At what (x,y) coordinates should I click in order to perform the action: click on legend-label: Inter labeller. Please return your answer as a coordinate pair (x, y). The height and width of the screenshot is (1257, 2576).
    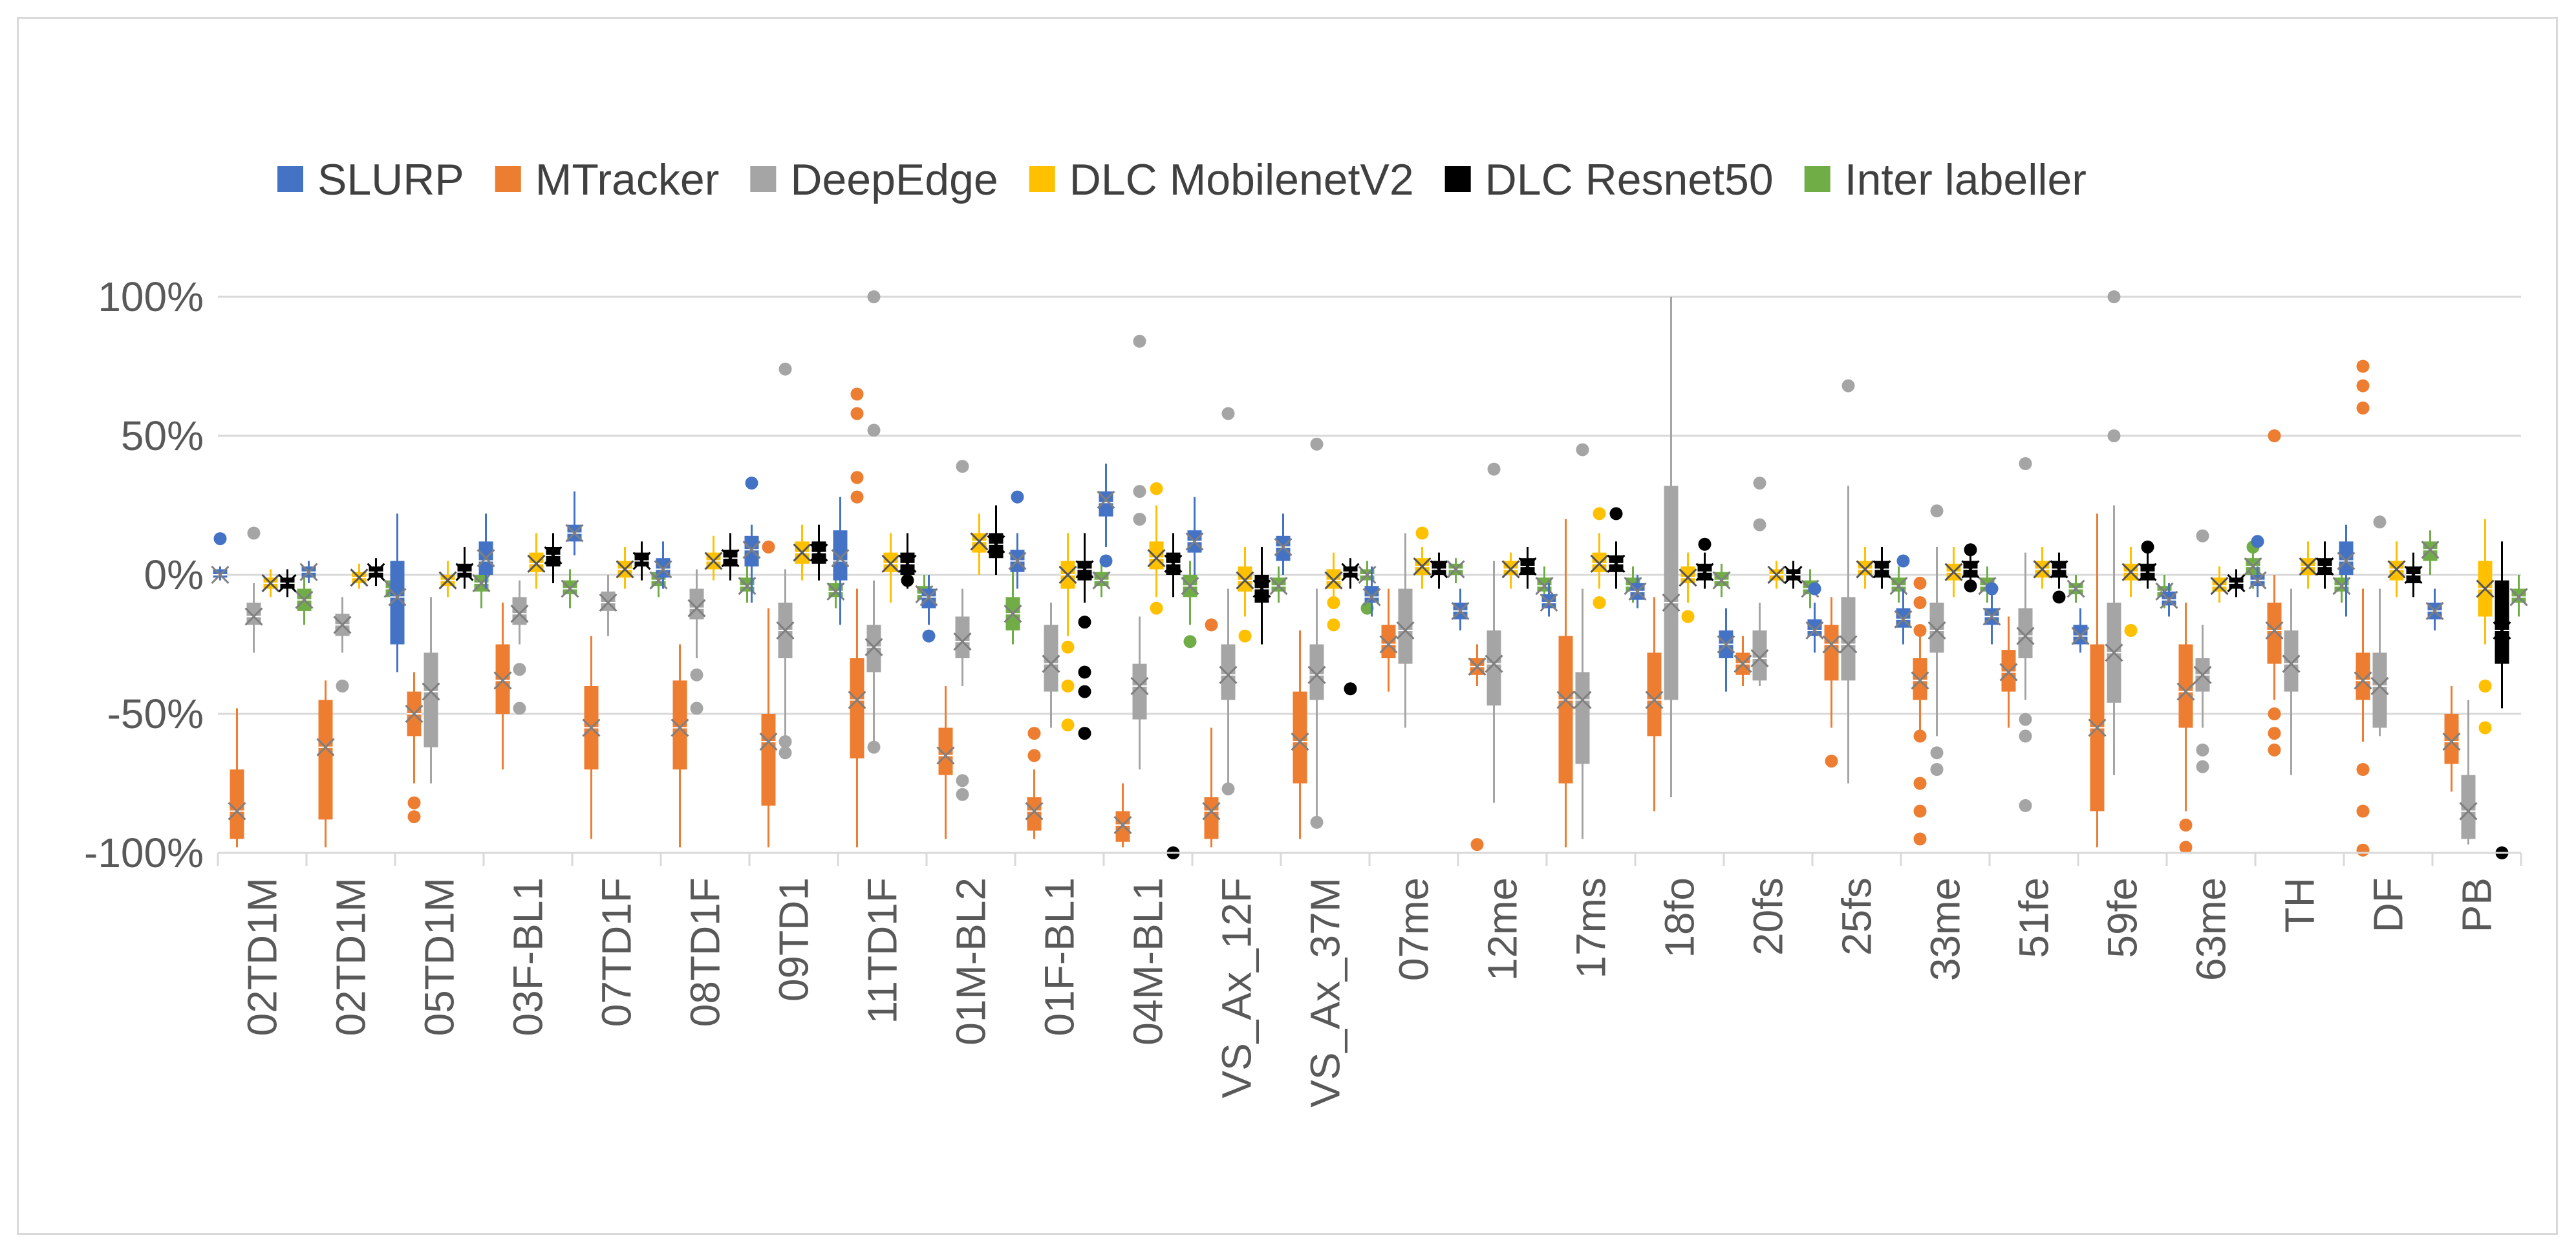
    Looking at the image, I should click on (1966, 179).